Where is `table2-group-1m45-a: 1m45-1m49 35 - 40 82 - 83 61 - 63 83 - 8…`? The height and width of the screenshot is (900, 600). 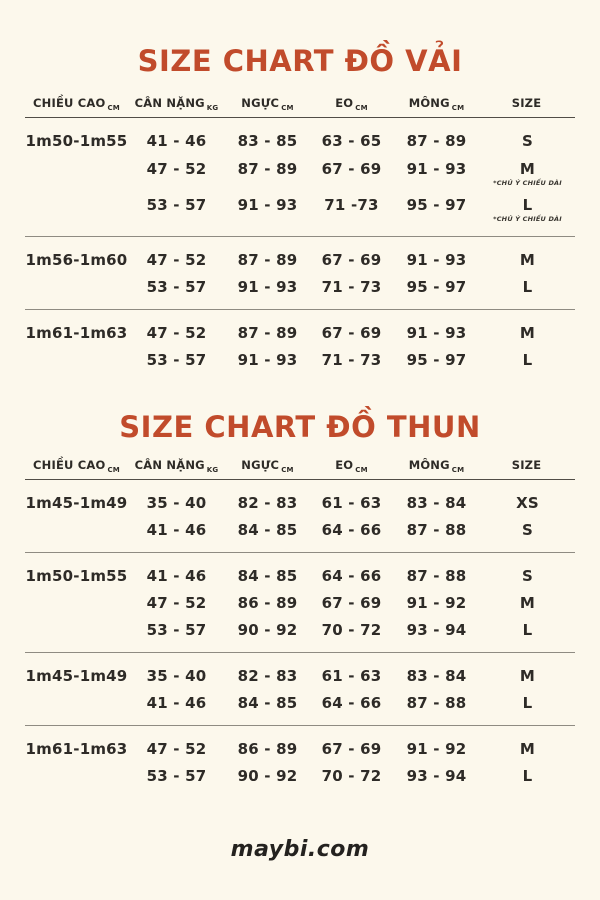
table2-group-1m45-a: 1m45-1m49 35 - 40 82 - 83 61 - 63 83 - 8… is located at coordinates (300, 516).